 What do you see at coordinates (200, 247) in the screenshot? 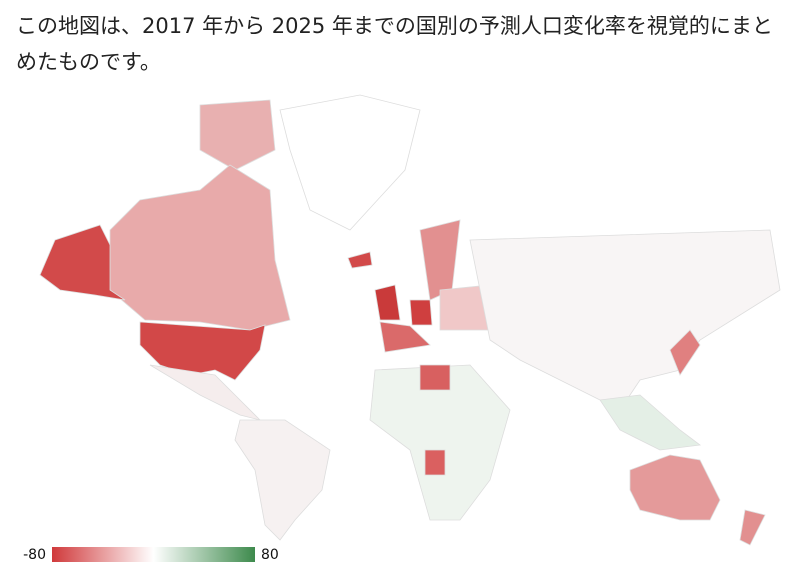
I see `canada` at bounding box center [200, 247].